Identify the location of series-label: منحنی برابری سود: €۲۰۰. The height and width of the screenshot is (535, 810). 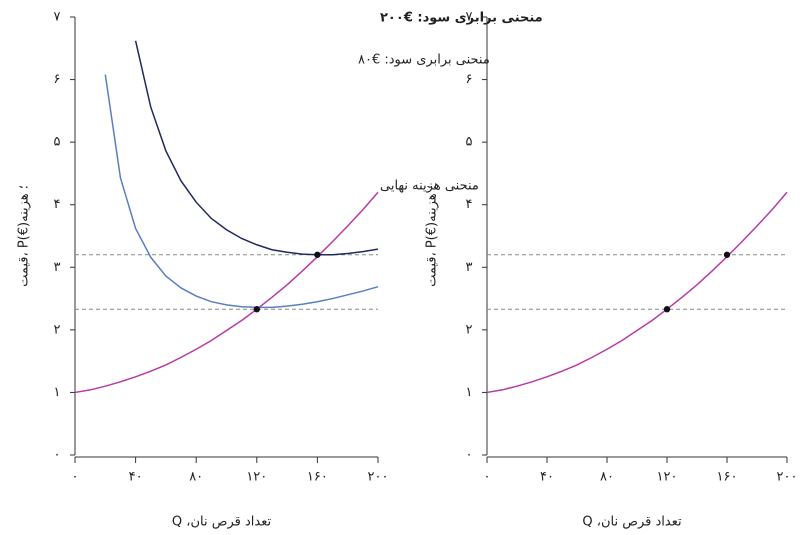
(461, 18).